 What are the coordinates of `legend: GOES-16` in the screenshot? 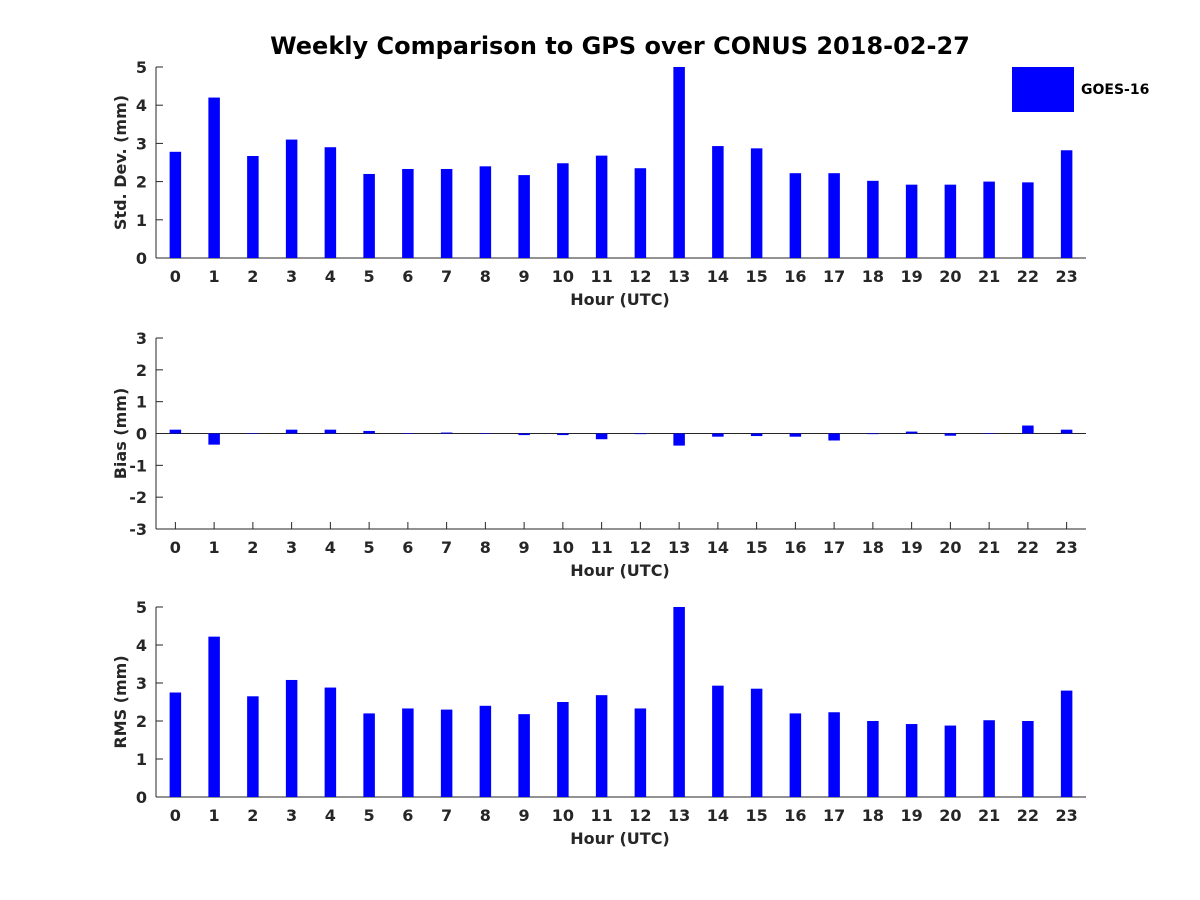 It's located at (1080, 89).